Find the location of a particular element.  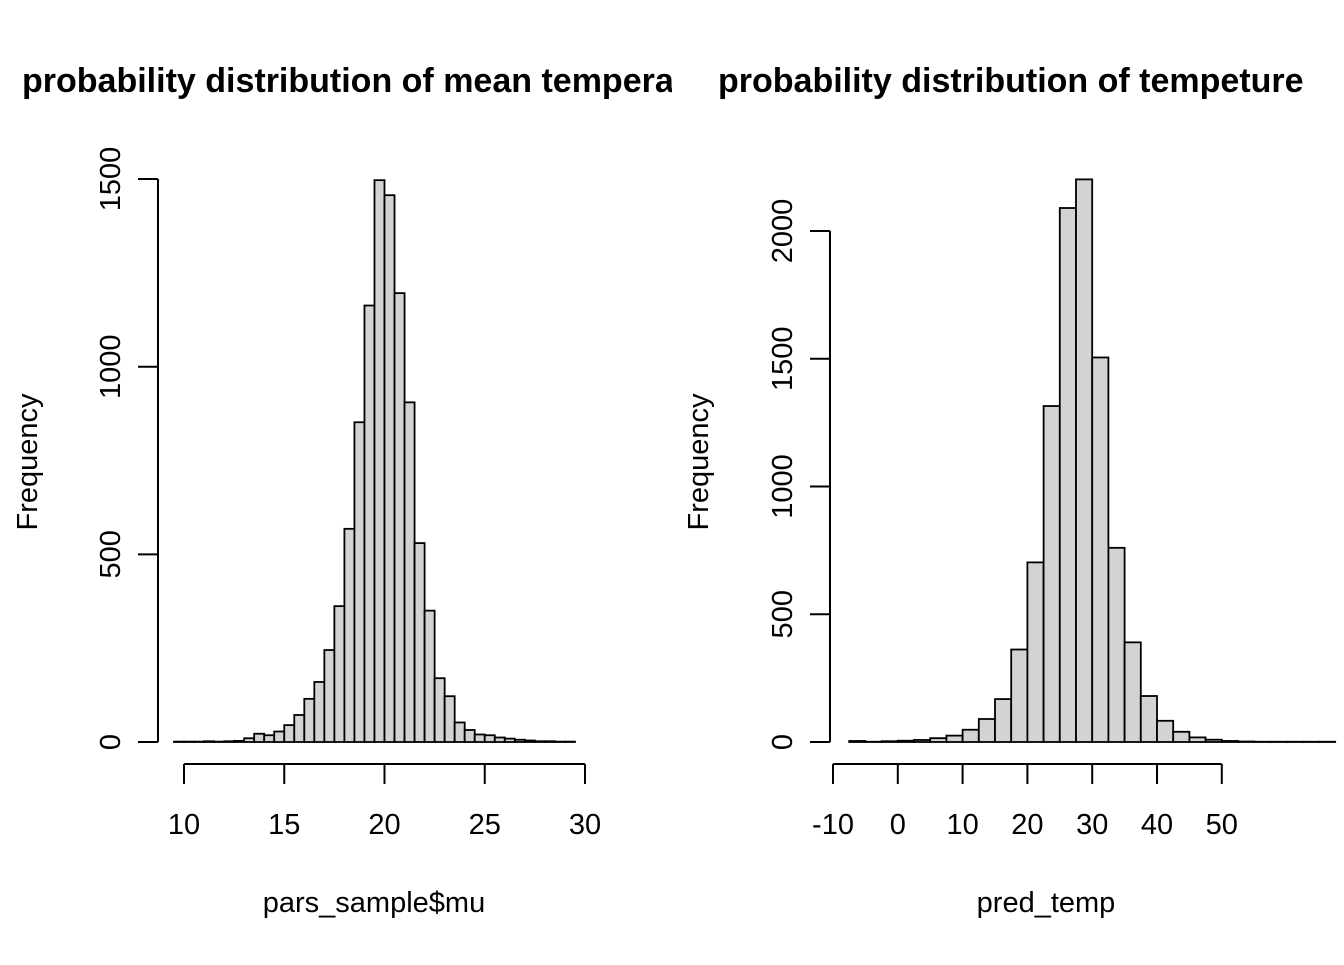

x-tick-label: -10 is located at coordinates (833, 825).